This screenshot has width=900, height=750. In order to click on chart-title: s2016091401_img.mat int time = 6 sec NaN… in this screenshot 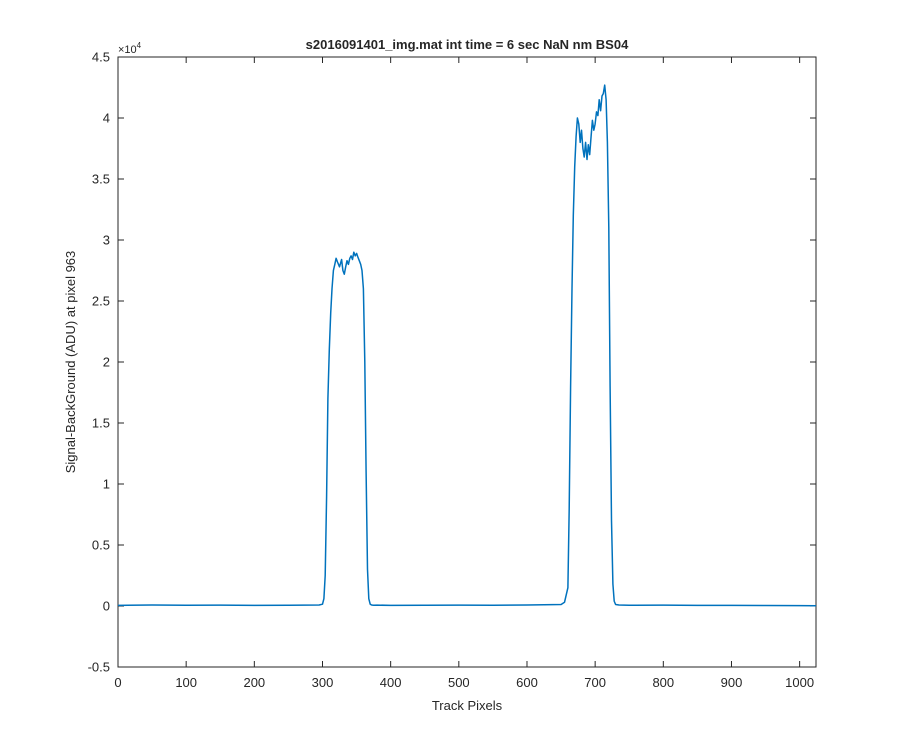, I will do `click(467, 44)`.